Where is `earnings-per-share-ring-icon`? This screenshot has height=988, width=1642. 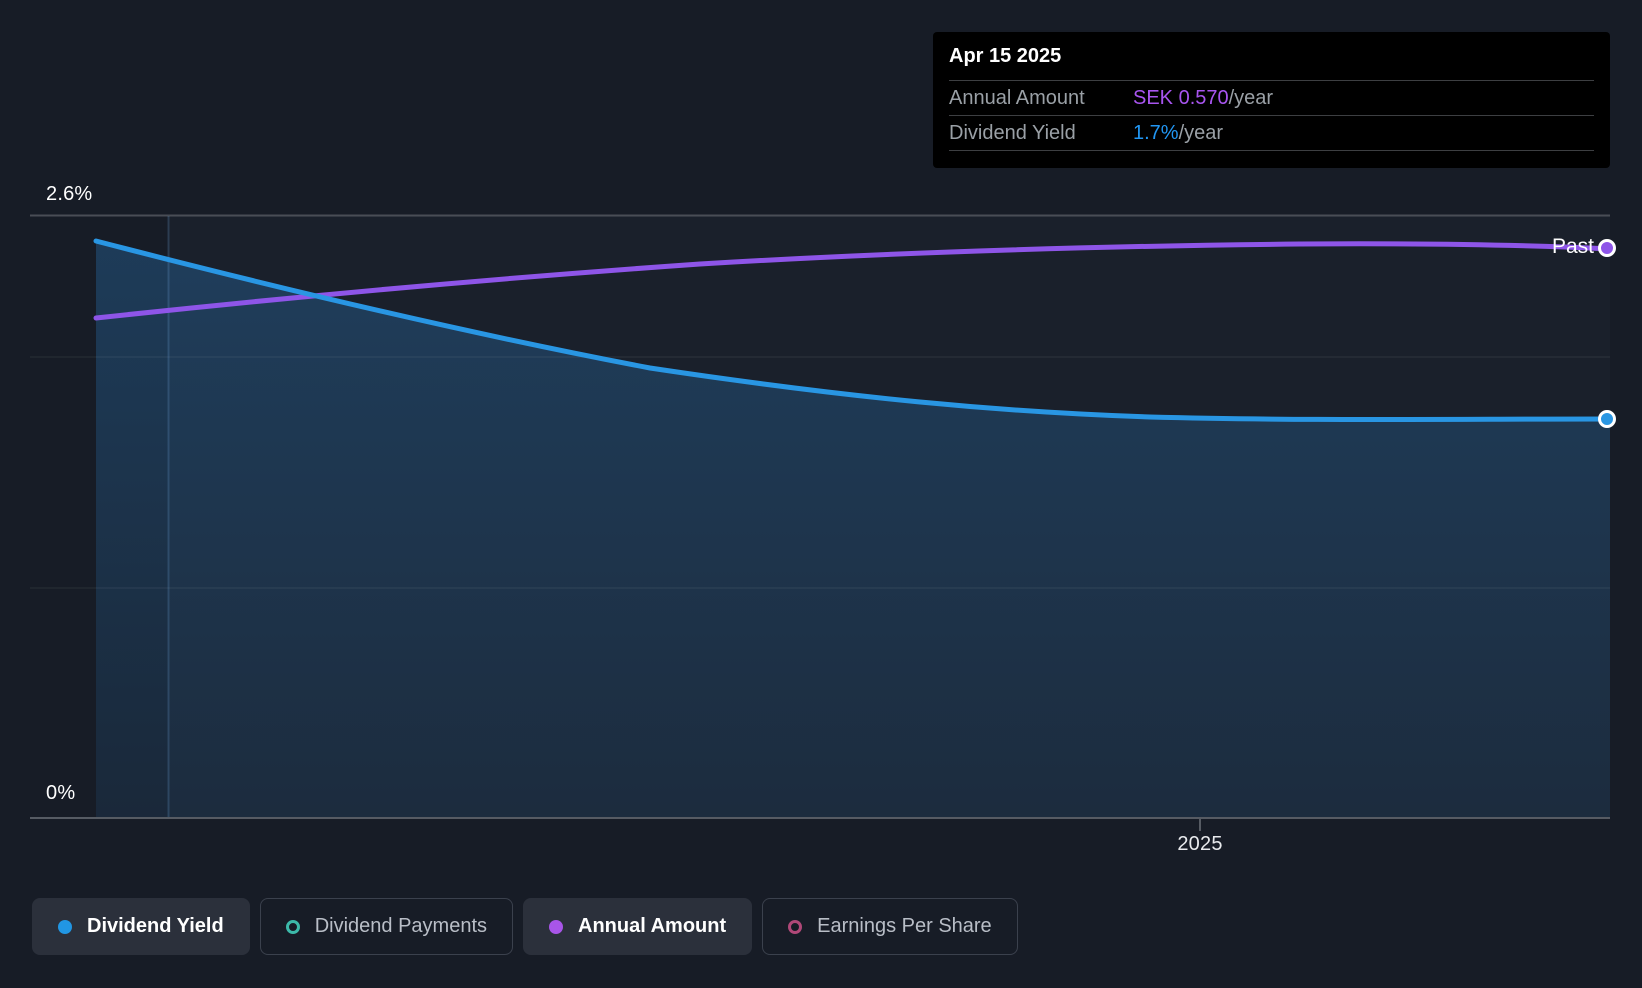 earnings-per-share-ring-icon is located at coordinates (795, 926).